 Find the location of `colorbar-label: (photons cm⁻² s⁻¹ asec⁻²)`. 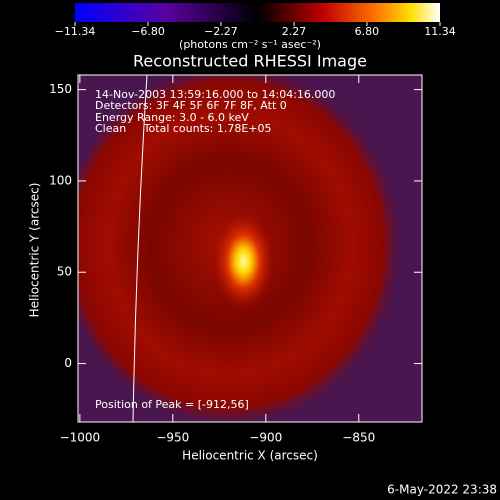

colorbar-label: (photons cm⁻² s⁻¹ asec⁻²) is located at coordinates (250, 44).